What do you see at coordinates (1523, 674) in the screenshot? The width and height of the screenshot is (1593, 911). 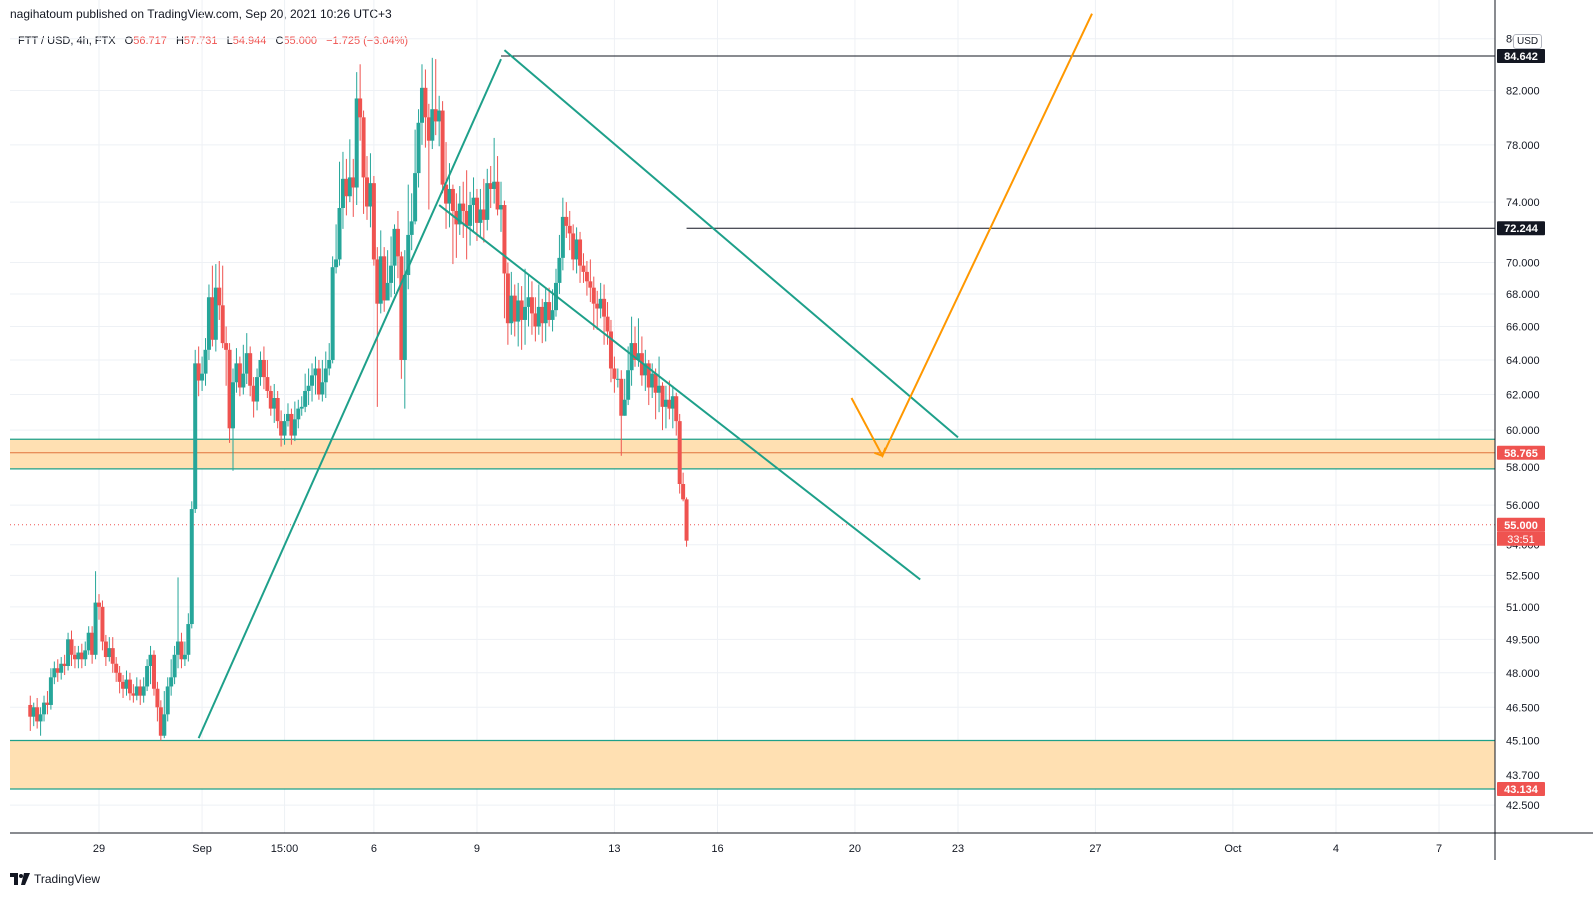 I see `y-tick-label: 48.000` at bounding box center [1523, 674].